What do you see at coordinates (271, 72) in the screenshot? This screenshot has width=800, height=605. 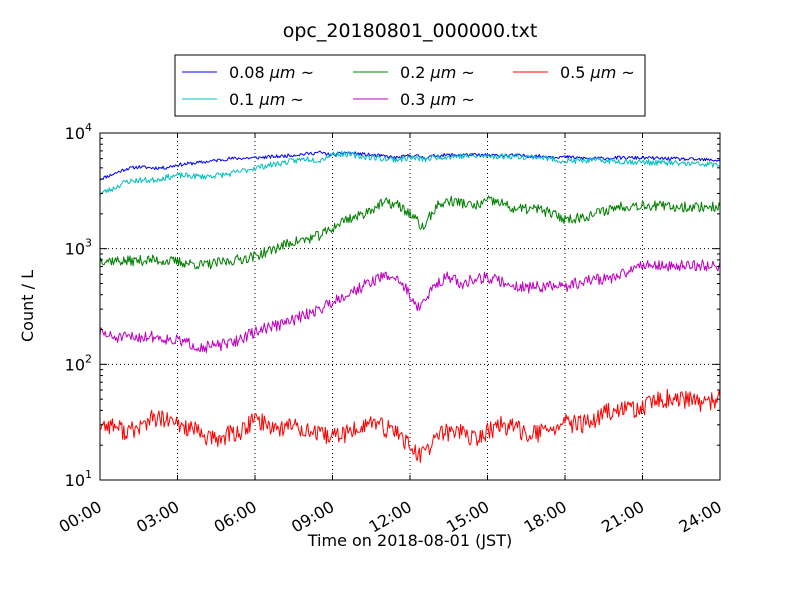 I see `legend-label: 0.08 μm ~` at bounding box center [271, 72].